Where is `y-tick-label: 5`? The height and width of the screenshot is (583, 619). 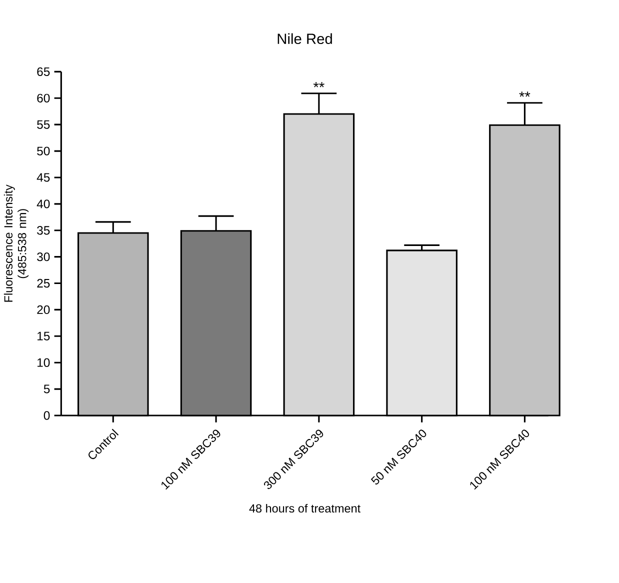 y-tick-label: 5 is located at coordinates (47, 389).